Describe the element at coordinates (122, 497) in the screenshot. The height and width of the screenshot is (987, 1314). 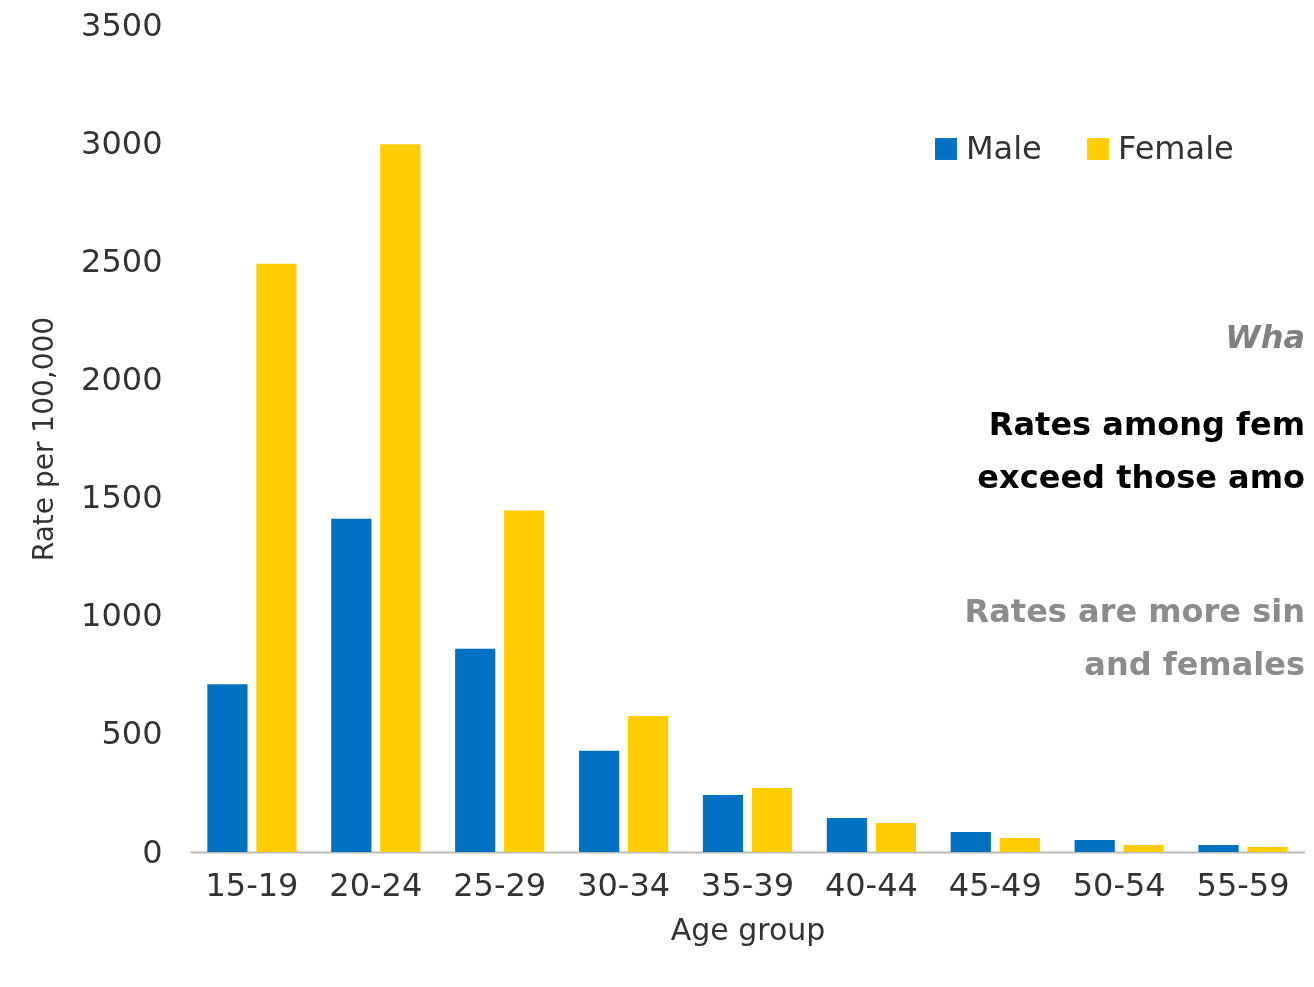
I see `y-tick-label: 1500` at that location.